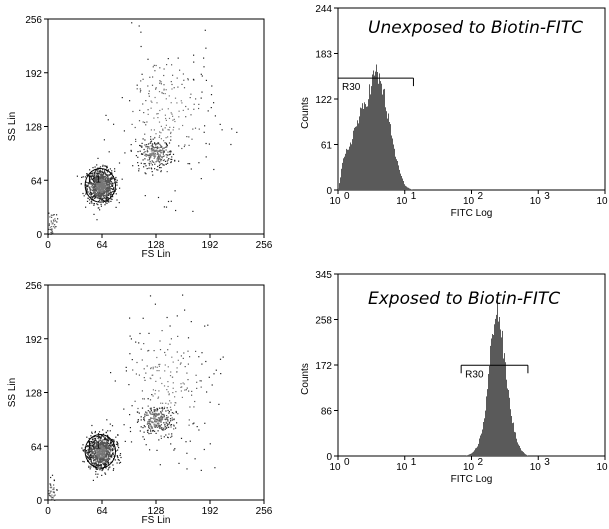 The height and width of the screenshot is (529, 609). I want to click on y-tick-label: 192, so click(33, 74).